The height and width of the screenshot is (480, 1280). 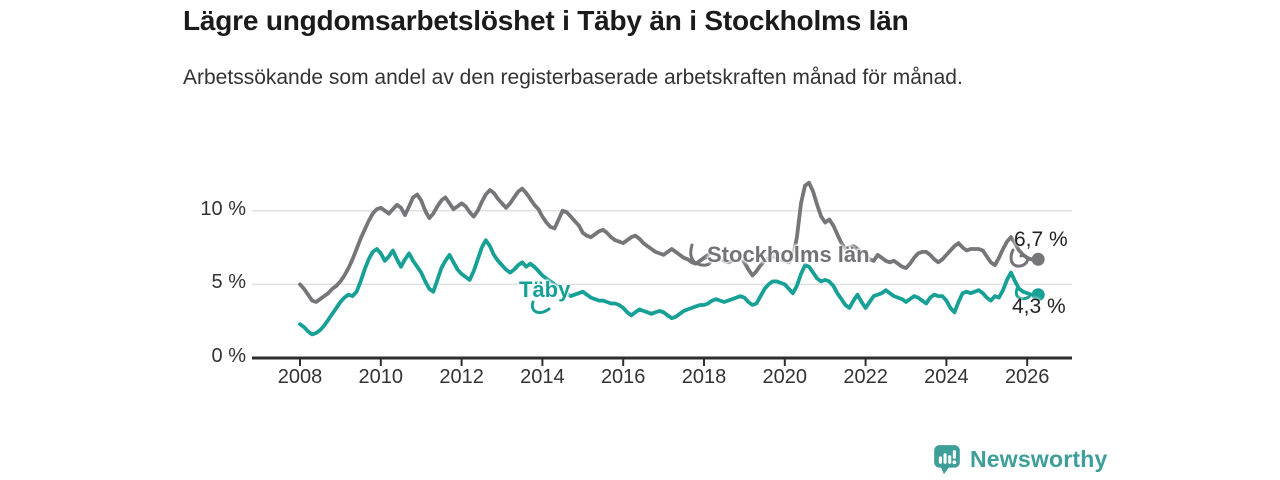 I want to click on bar-chart-bubble-icon, so click(x=947, y=460).